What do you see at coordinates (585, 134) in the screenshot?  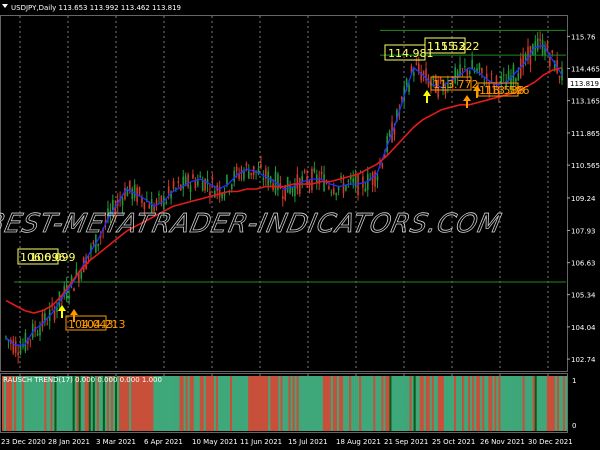 I see `y-tick-label: 111.865` at bounding box center [585, 134].